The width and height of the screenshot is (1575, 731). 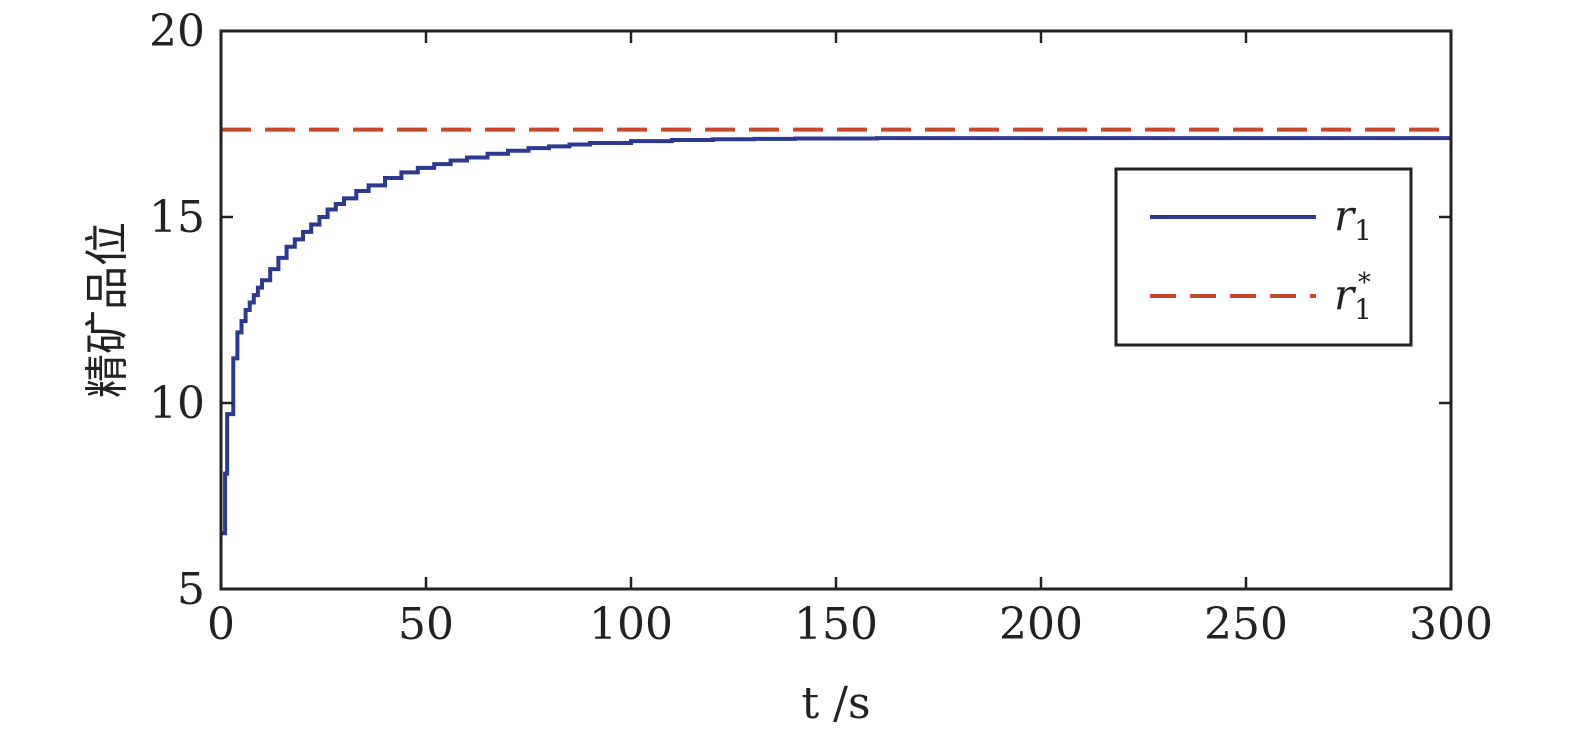 What do you see at coordinates (1041, 624) in the screenshot?
I see `x-tick-label: 200` at bounding box center [1041, 624].